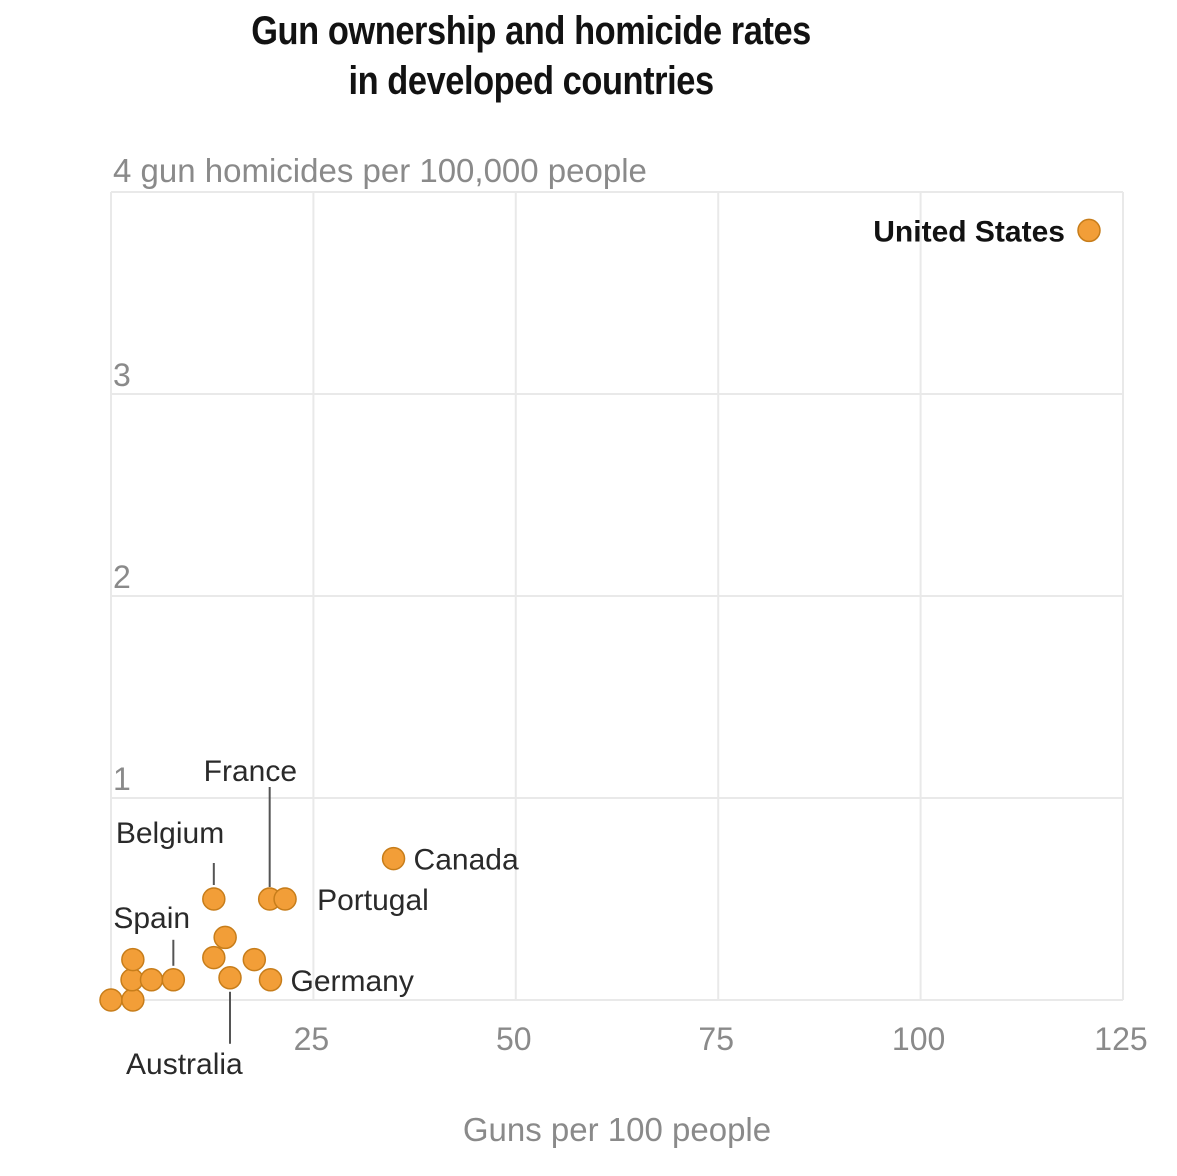  Describe the element at coordinates (230, 978) in the screenshot. I see `data-point-australia` at that location.